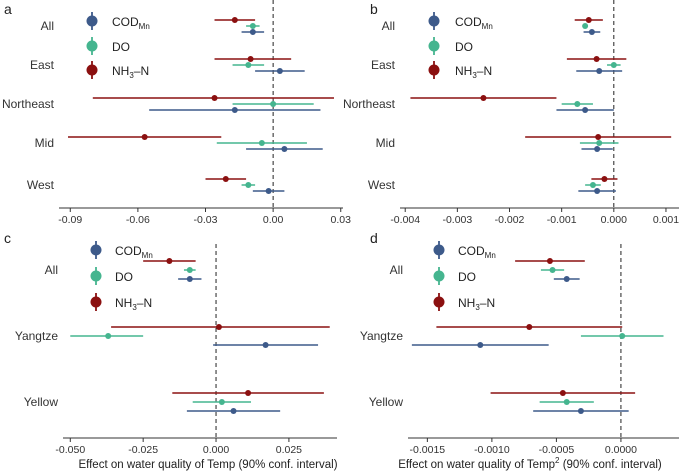  I want to click on x-tick-label: 0.00, so click(273, 220).